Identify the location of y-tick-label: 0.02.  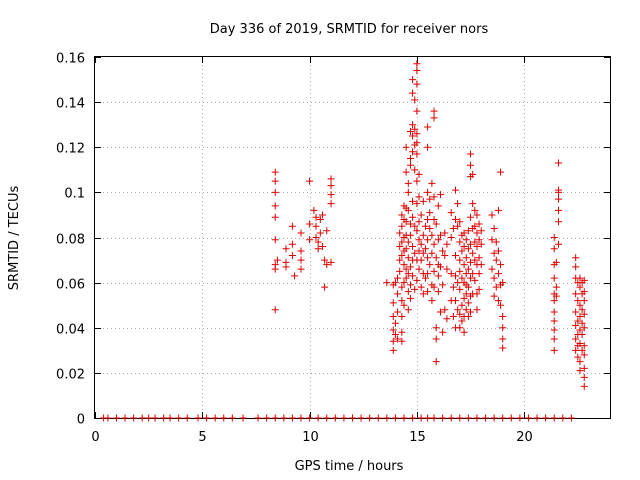
(70, 375).